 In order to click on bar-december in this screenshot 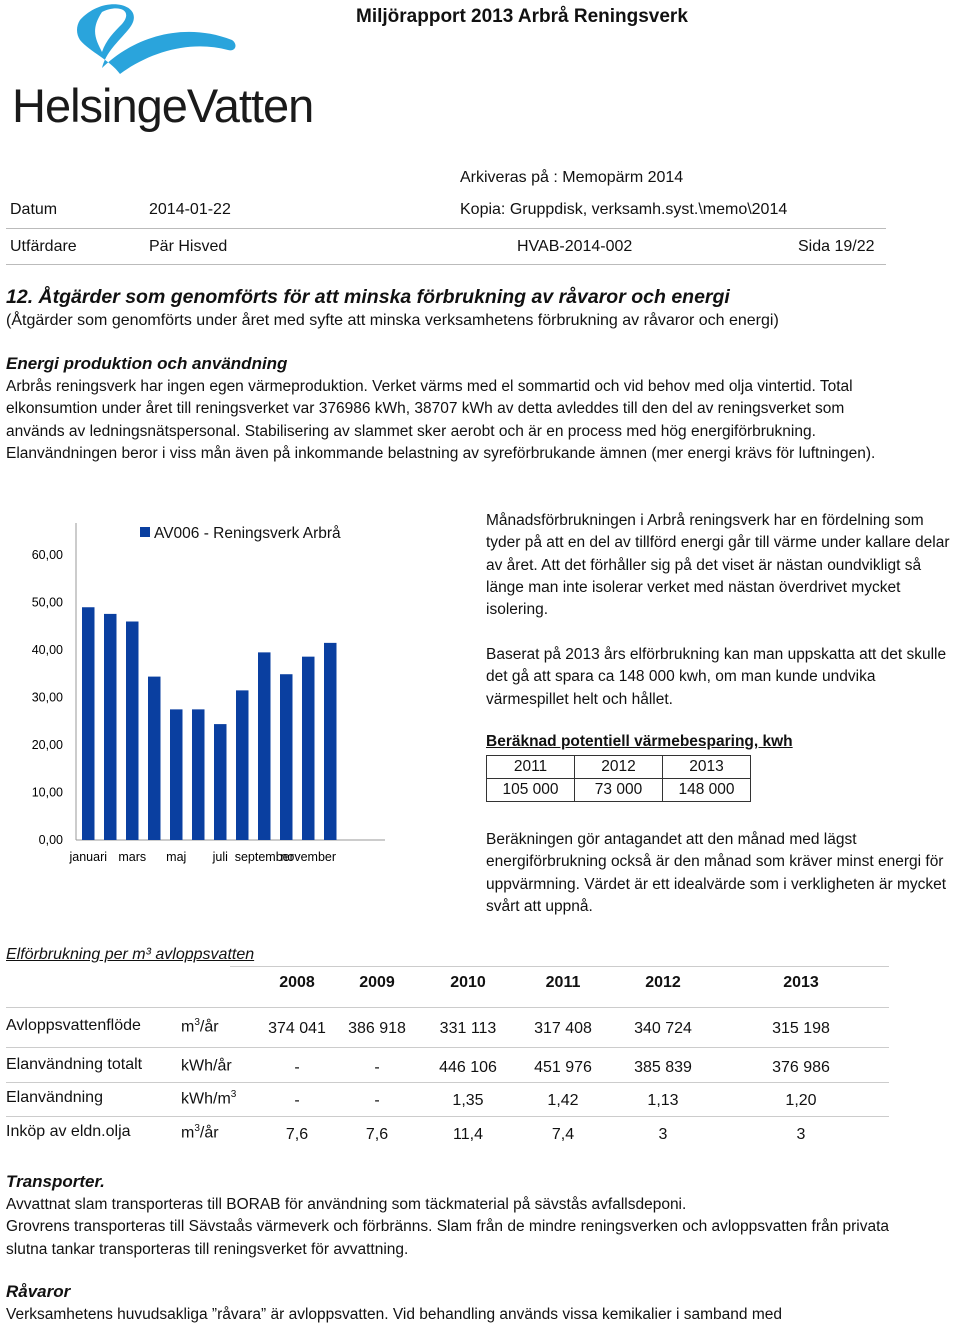, I will do `click(330, 741)`.